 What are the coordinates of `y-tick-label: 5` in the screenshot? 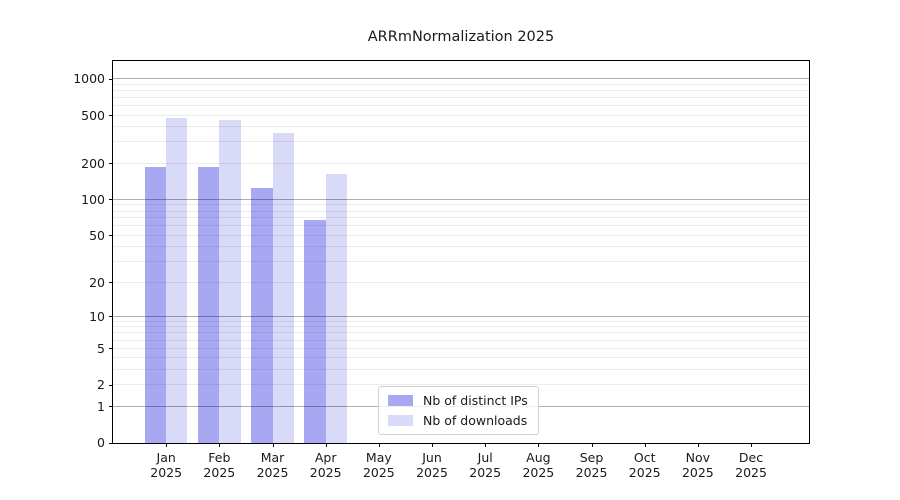 It's located at (101, 348).